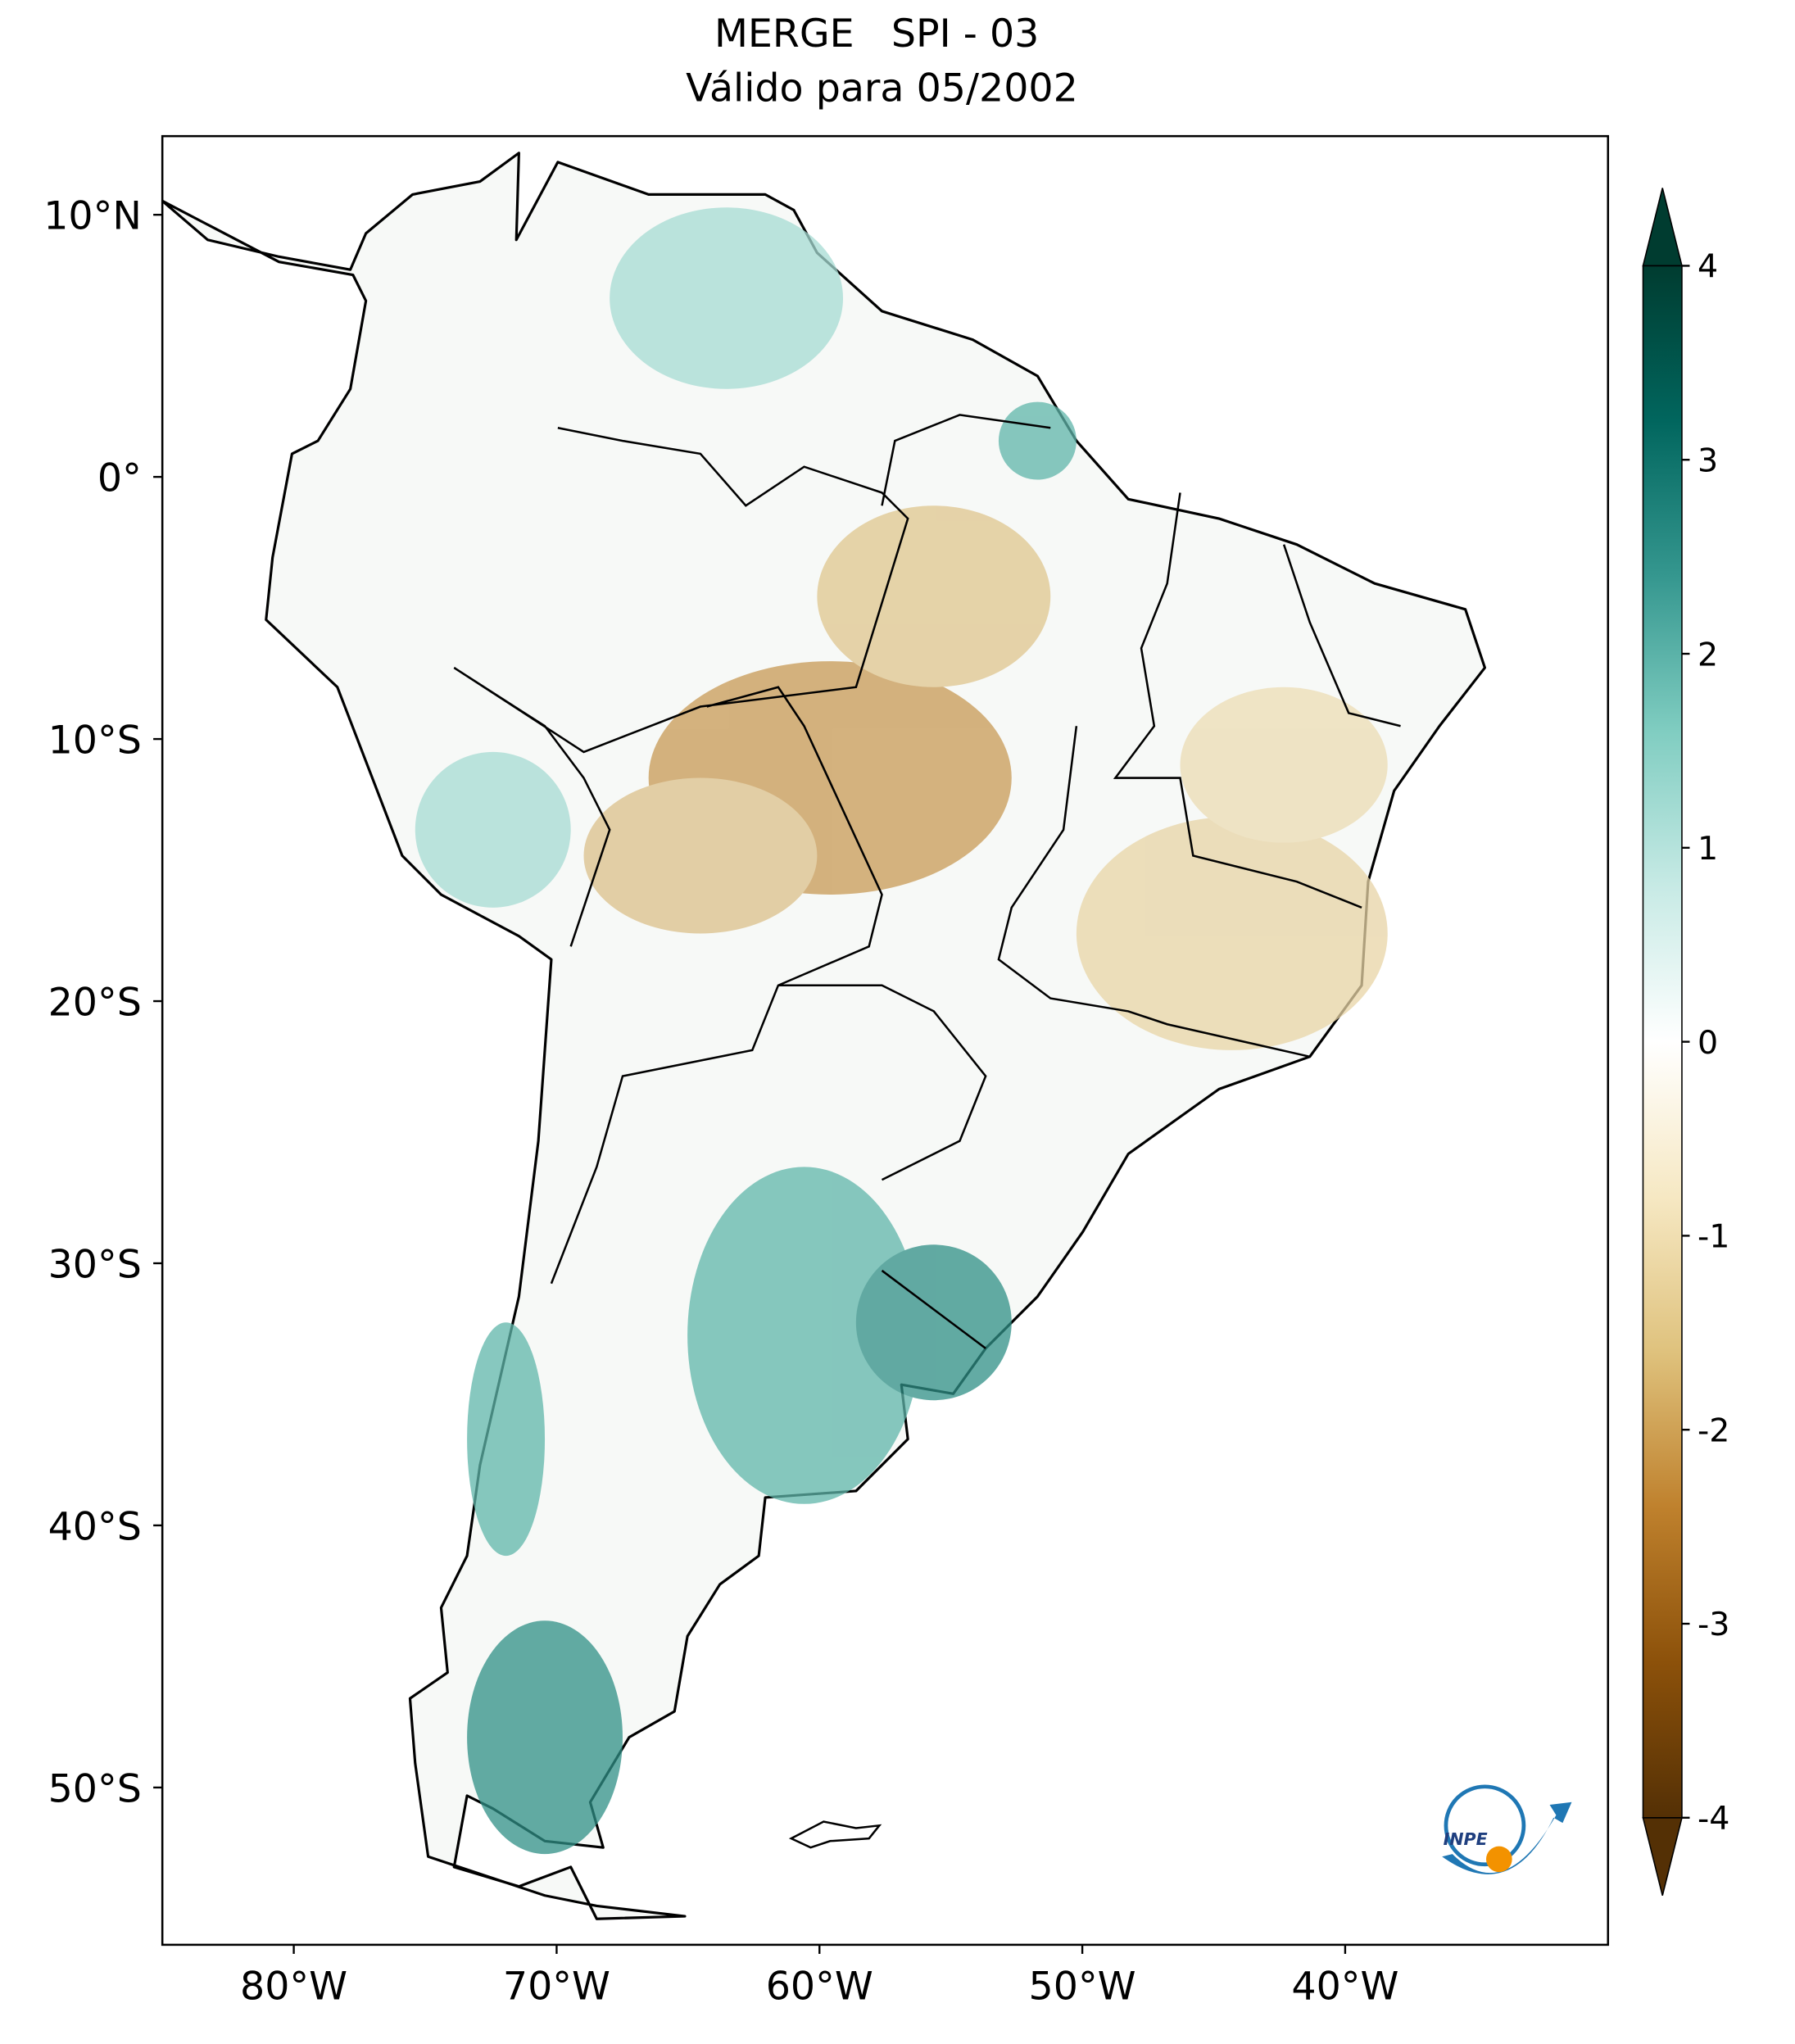 The height and width of the screenshot is (2044, 1795). What do you see at coordinates (1713, 1624) in the screenshot?
I see `colorbar-tick-label: -3` at bounding box center [1713, 1624].